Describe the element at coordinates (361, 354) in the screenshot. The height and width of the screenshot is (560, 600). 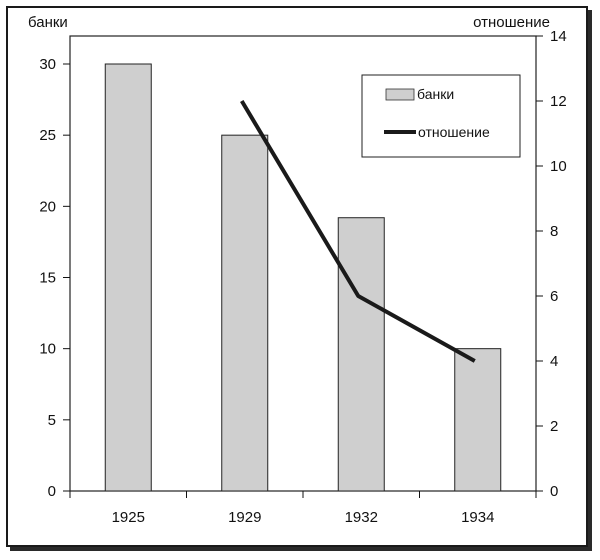
I see `bar-1932` at that location.